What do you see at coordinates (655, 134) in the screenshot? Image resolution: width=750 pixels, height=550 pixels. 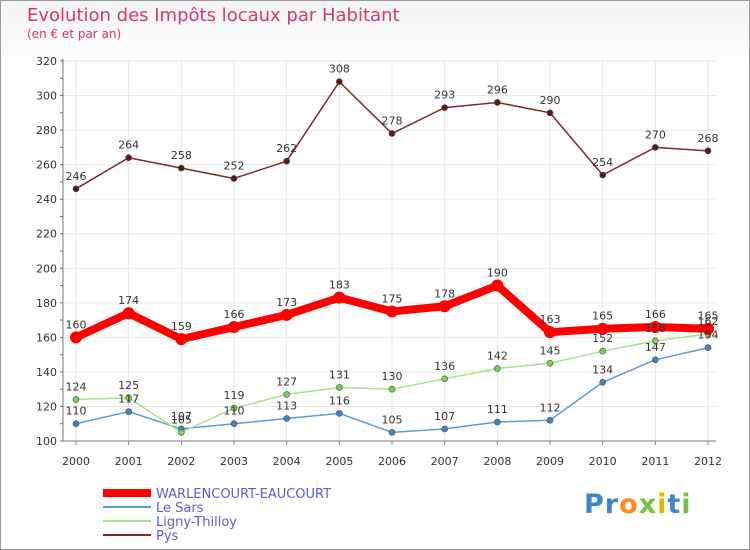 I see `data-label: 270` at bounding box center [655, 134].